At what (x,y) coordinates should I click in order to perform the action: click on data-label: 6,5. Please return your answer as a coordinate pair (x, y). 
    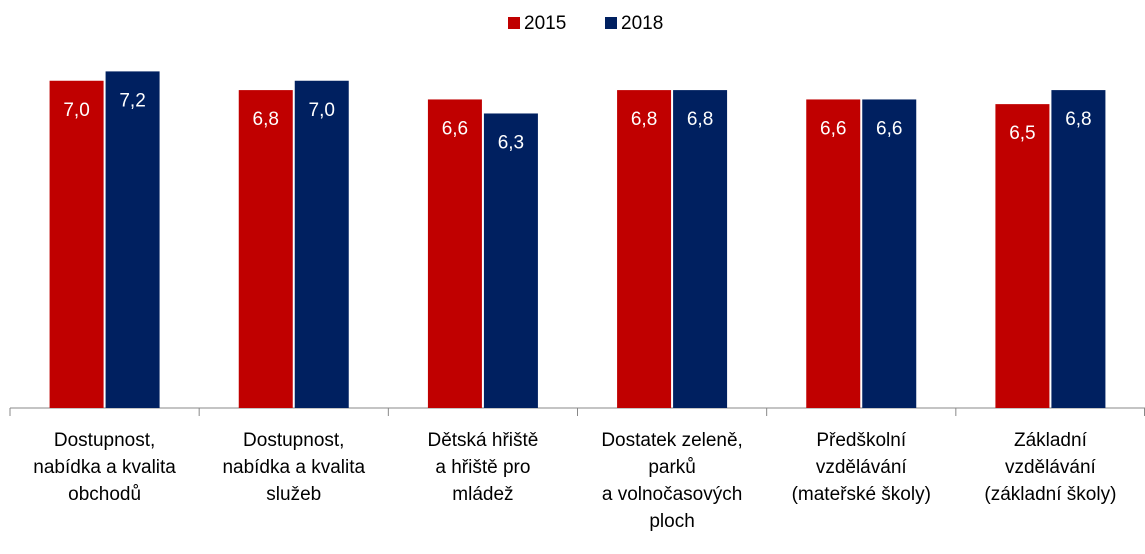
    Looking at the image, I should click on (1022, 133).